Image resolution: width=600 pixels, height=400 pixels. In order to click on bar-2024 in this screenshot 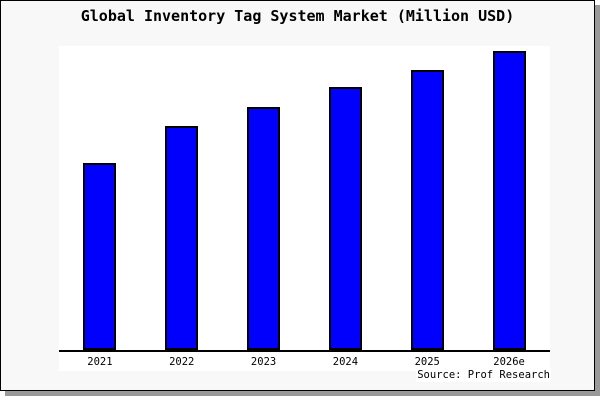, I will do `click(345, 218)`.